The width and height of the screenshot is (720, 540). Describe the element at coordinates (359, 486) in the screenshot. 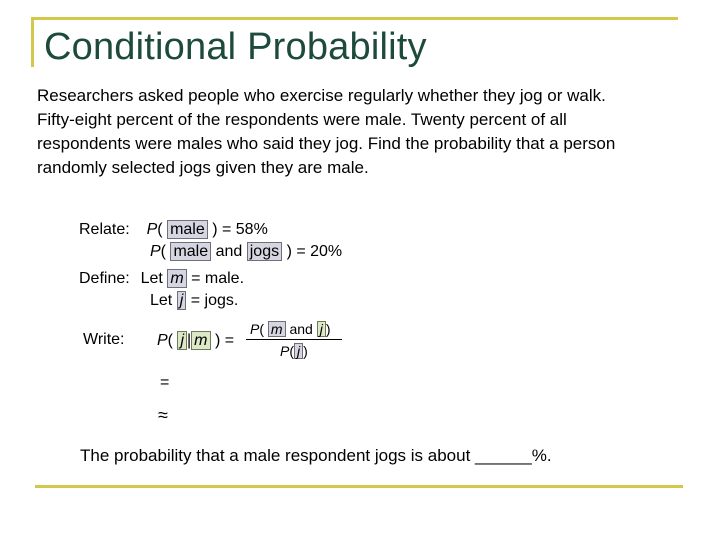

I see `frame-bottom-line` at that location.